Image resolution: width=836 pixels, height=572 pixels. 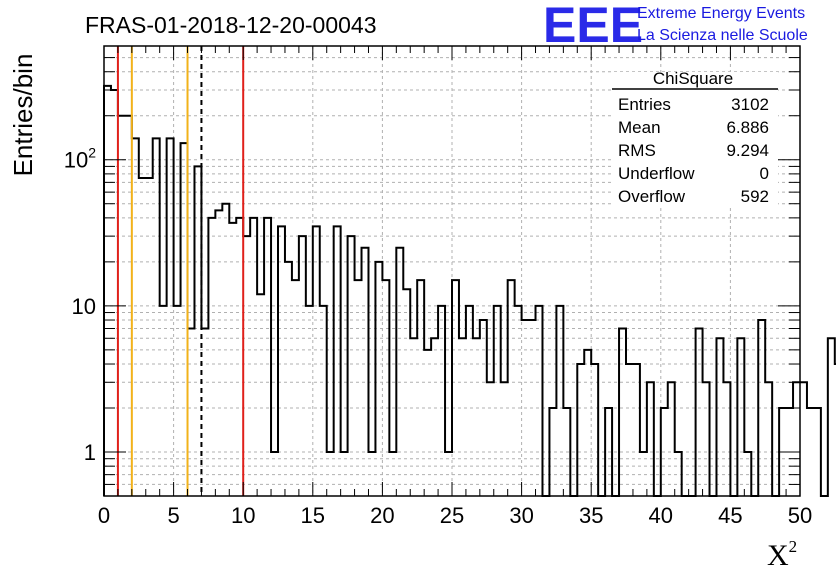 I want to click on stats-value: 3102, so click(x=750, y=104).